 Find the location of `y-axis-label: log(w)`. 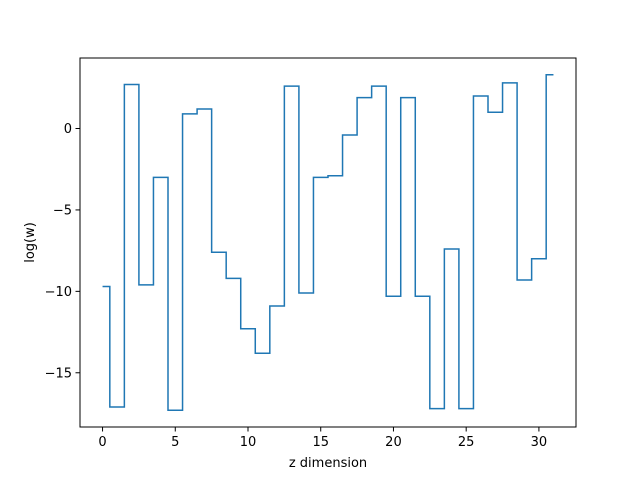

y-axis-label: log(w) is located at coordinates (30, 242).